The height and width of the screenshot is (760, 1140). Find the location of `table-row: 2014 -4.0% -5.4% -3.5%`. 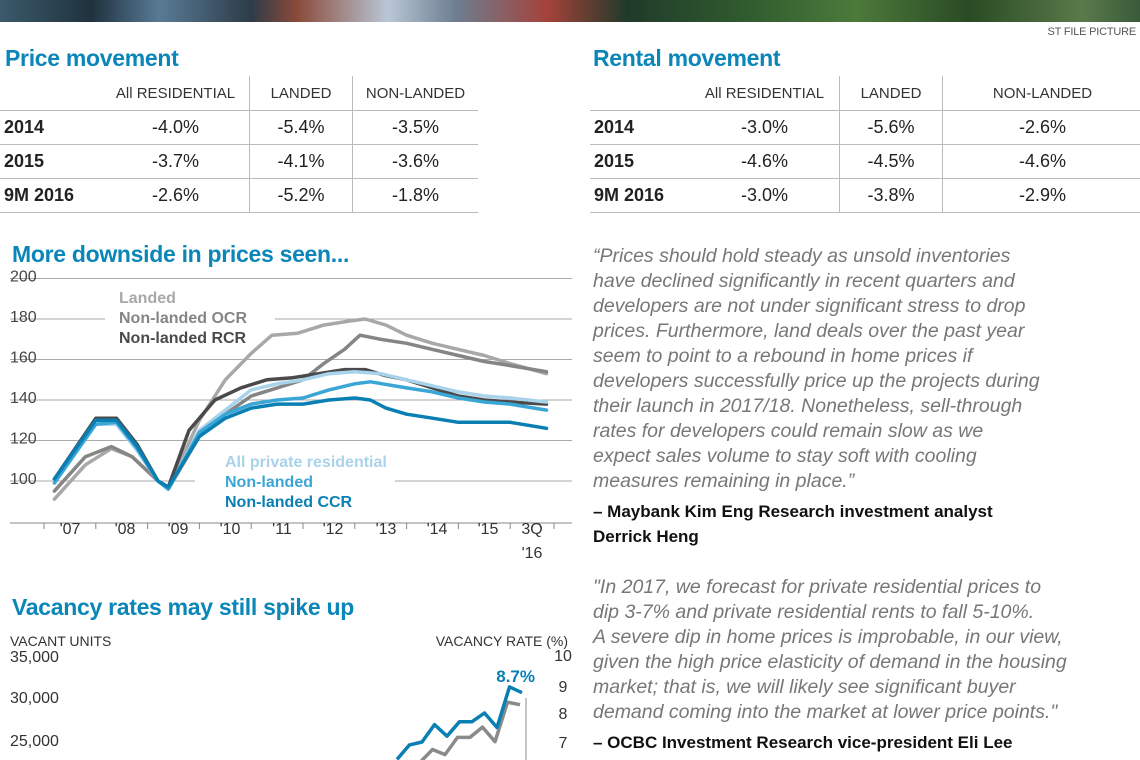

table-row: 2014 -4.0% -5.4% -3.5% is located at coordinates (239, 127).